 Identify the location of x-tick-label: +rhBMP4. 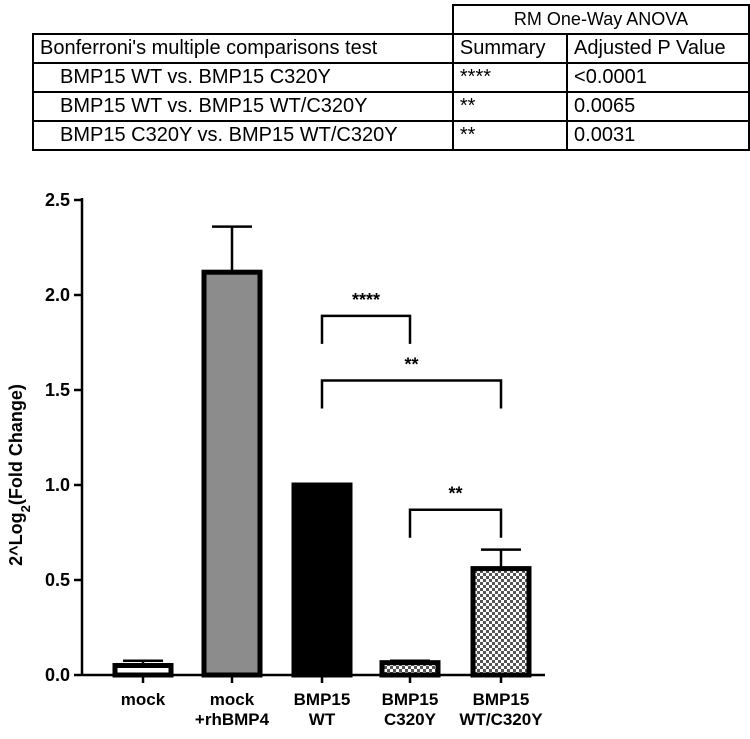
(232, 719).